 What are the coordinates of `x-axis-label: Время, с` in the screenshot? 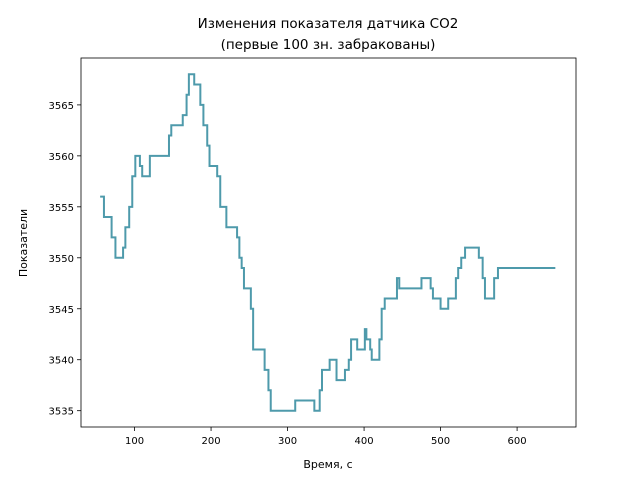 It's located at (327, 464).